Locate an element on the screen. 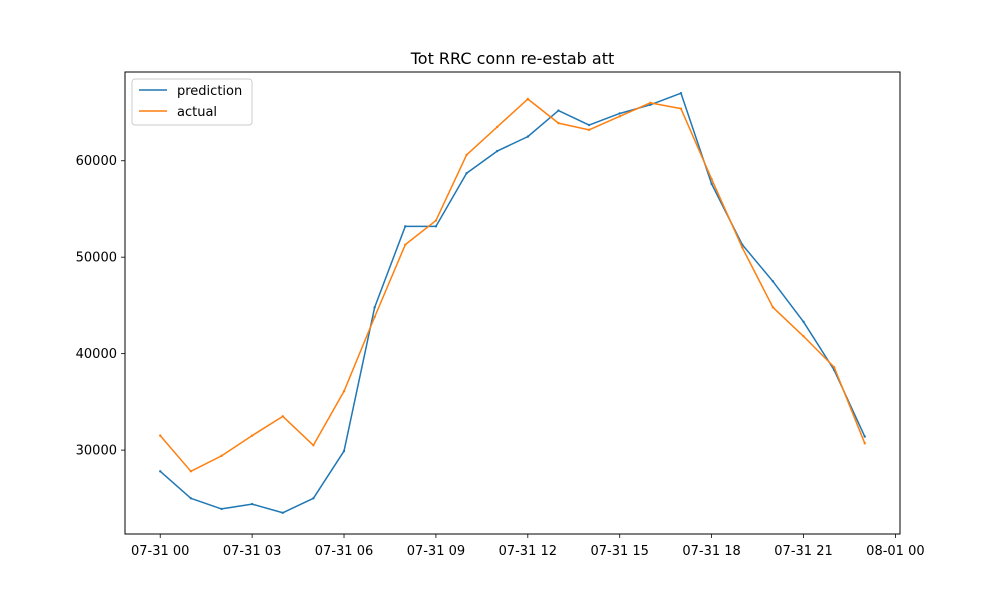 The image size is (1000, 600). y-tick-label: 30000 is located at coordinates (96, 451).